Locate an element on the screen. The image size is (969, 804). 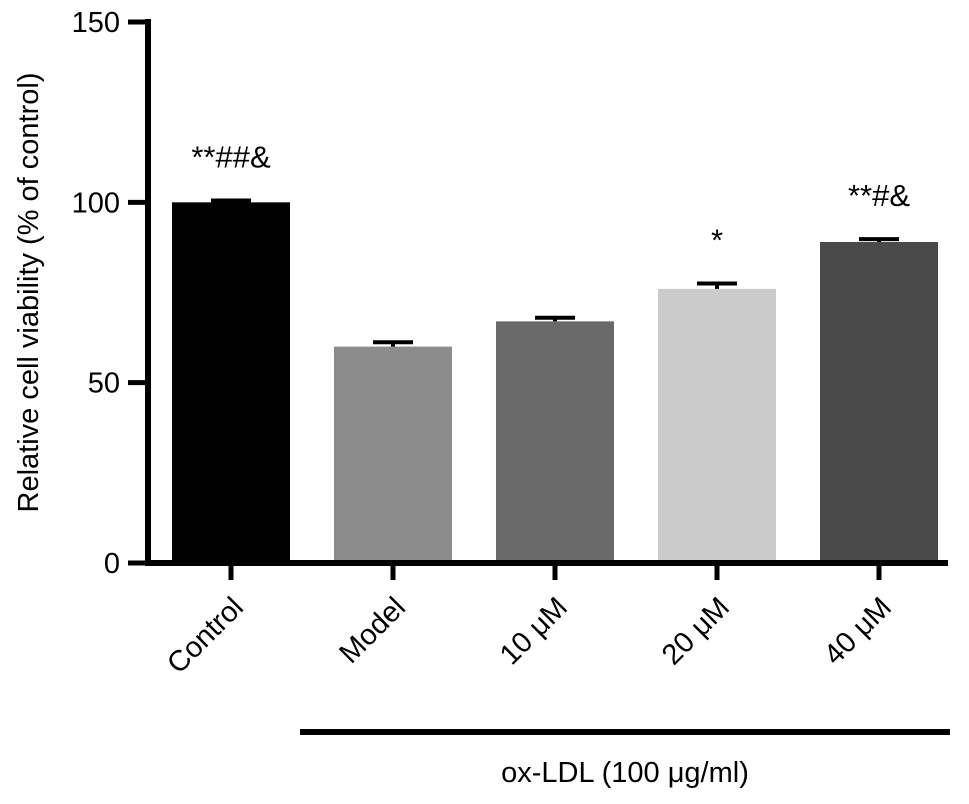
y-tick-label-0: 0 is located at coordinates (112, 564).